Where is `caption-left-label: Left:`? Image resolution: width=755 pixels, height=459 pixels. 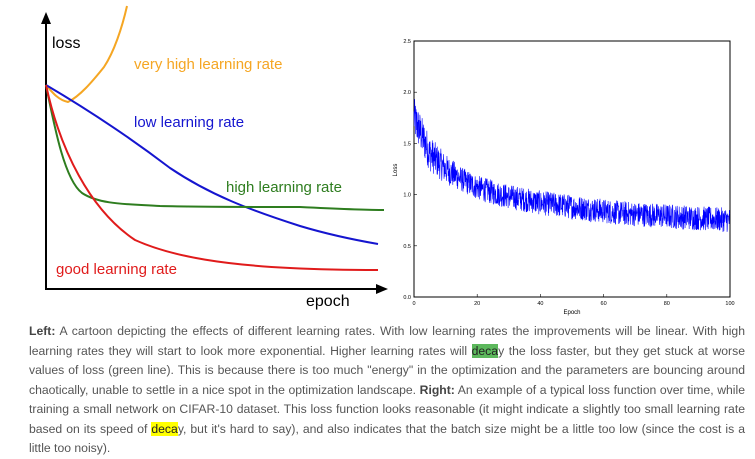 caption-left-label: Left: is located at coordinates (42, 331).